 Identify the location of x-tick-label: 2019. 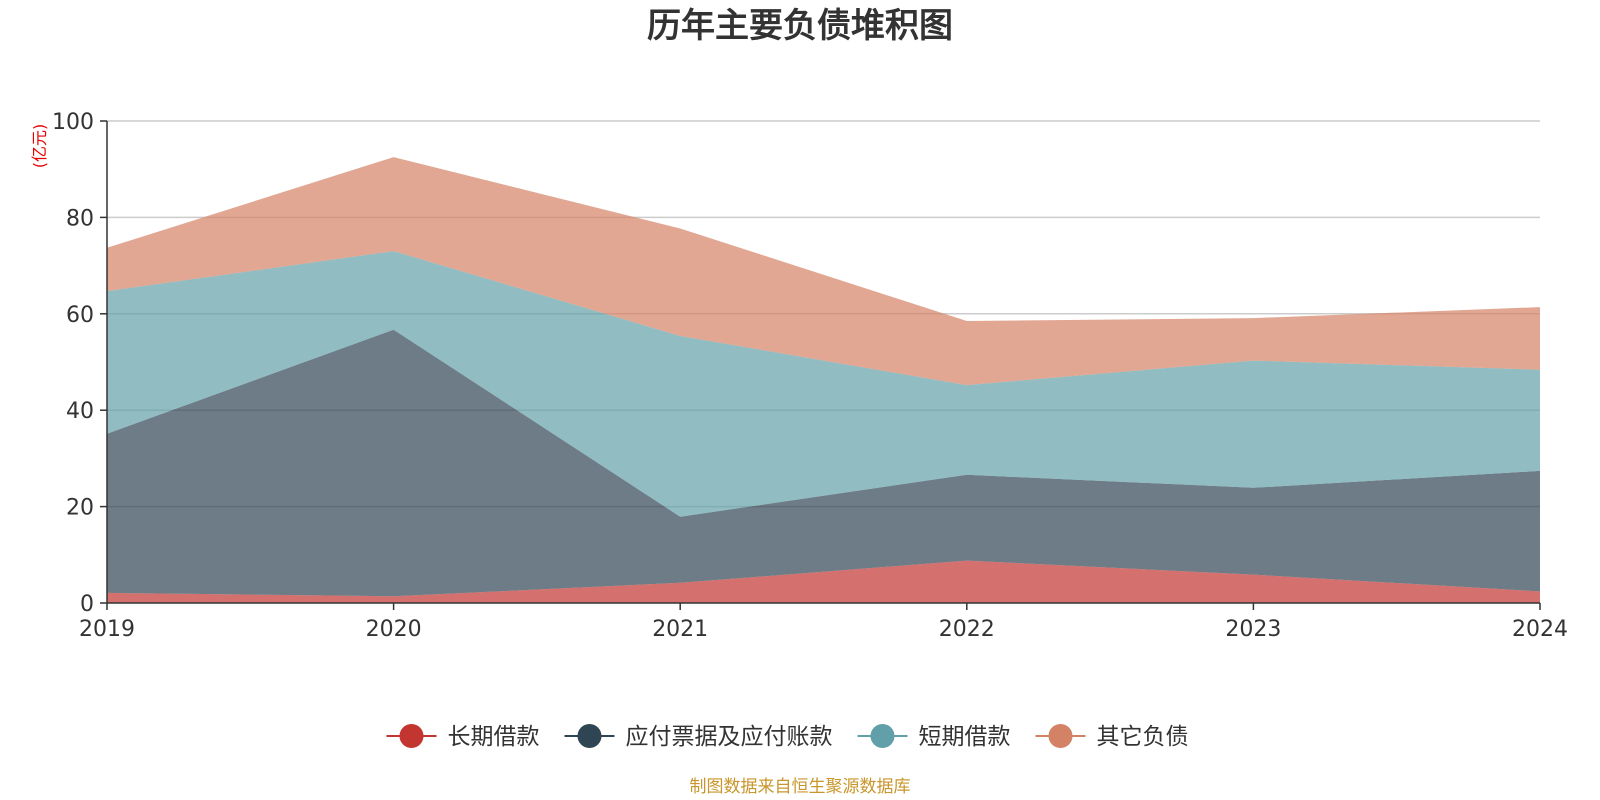
(107, 629).